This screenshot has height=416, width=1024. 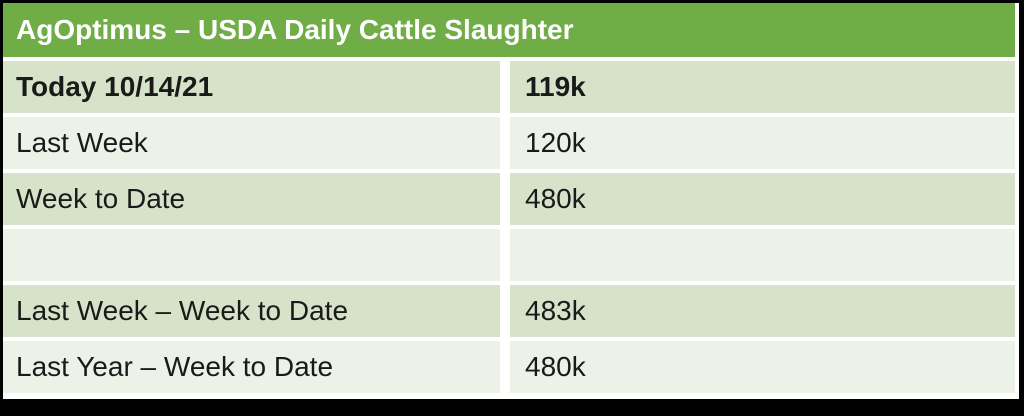 I want to click on row-label-cell: Last Year – Week to Date, so click(x=251, y=367).